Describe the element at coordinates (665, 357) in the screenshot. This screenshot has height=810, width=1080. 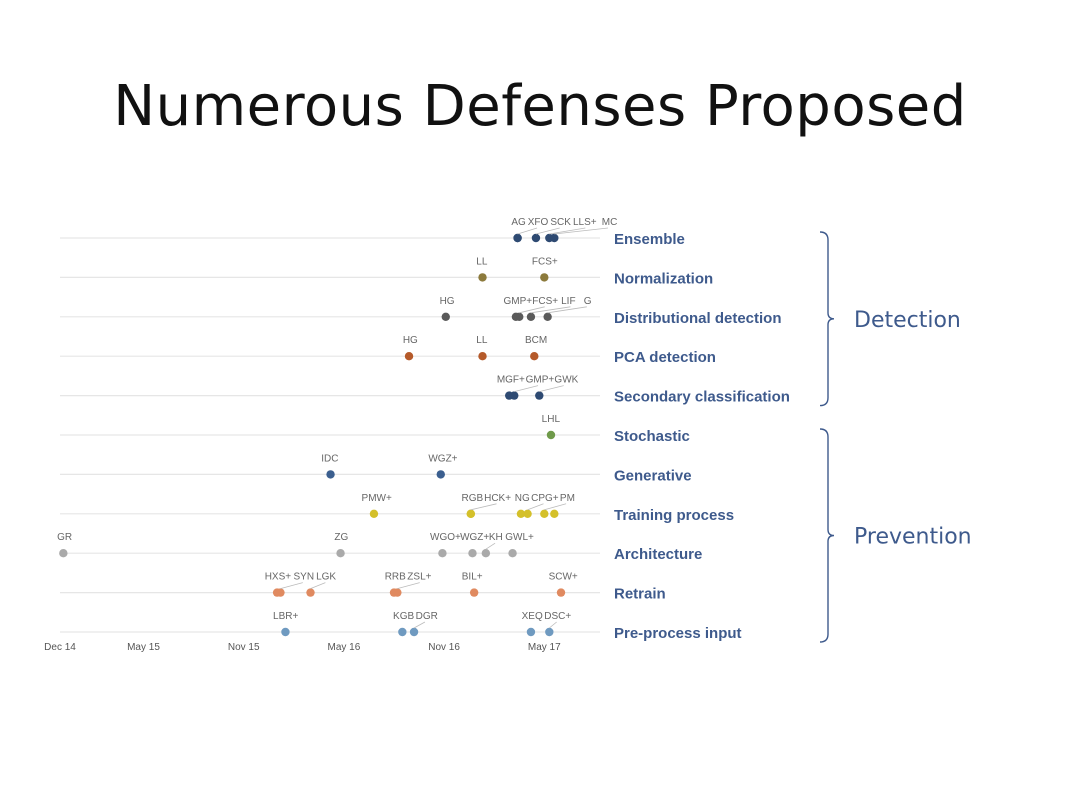
I see `row-label: PCA detection` at that location.